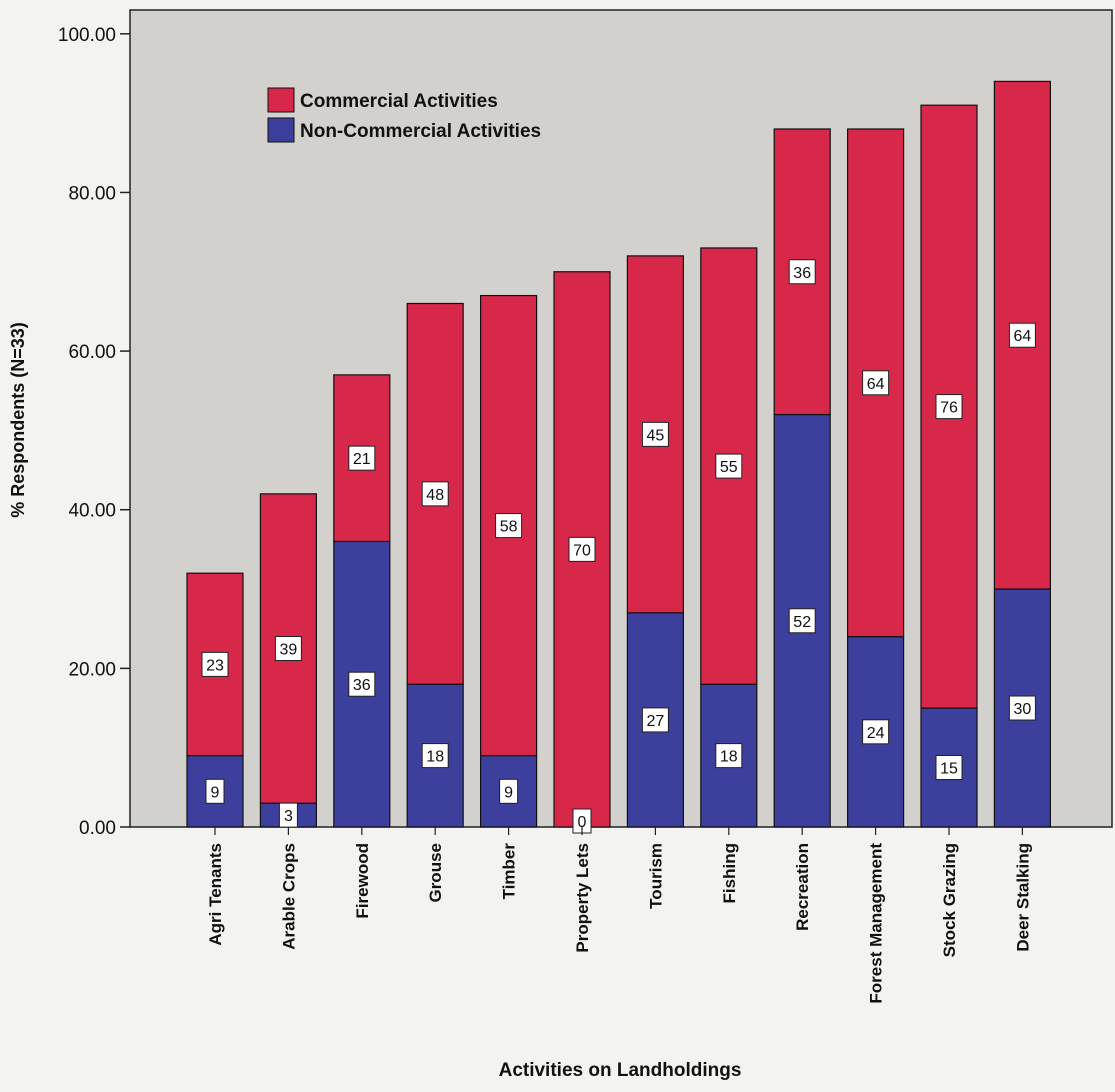  I want to click on x-axis-title: Activities on Landholdings, so click(620, 1070).